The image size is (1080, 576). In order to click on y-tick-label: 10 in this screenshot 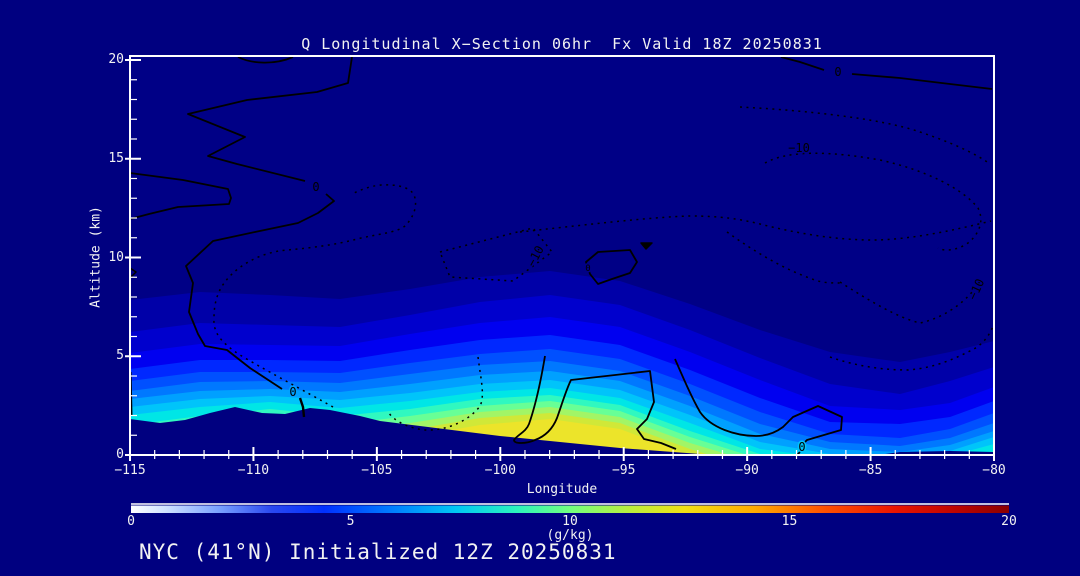, I will do `click(116, 257)`.